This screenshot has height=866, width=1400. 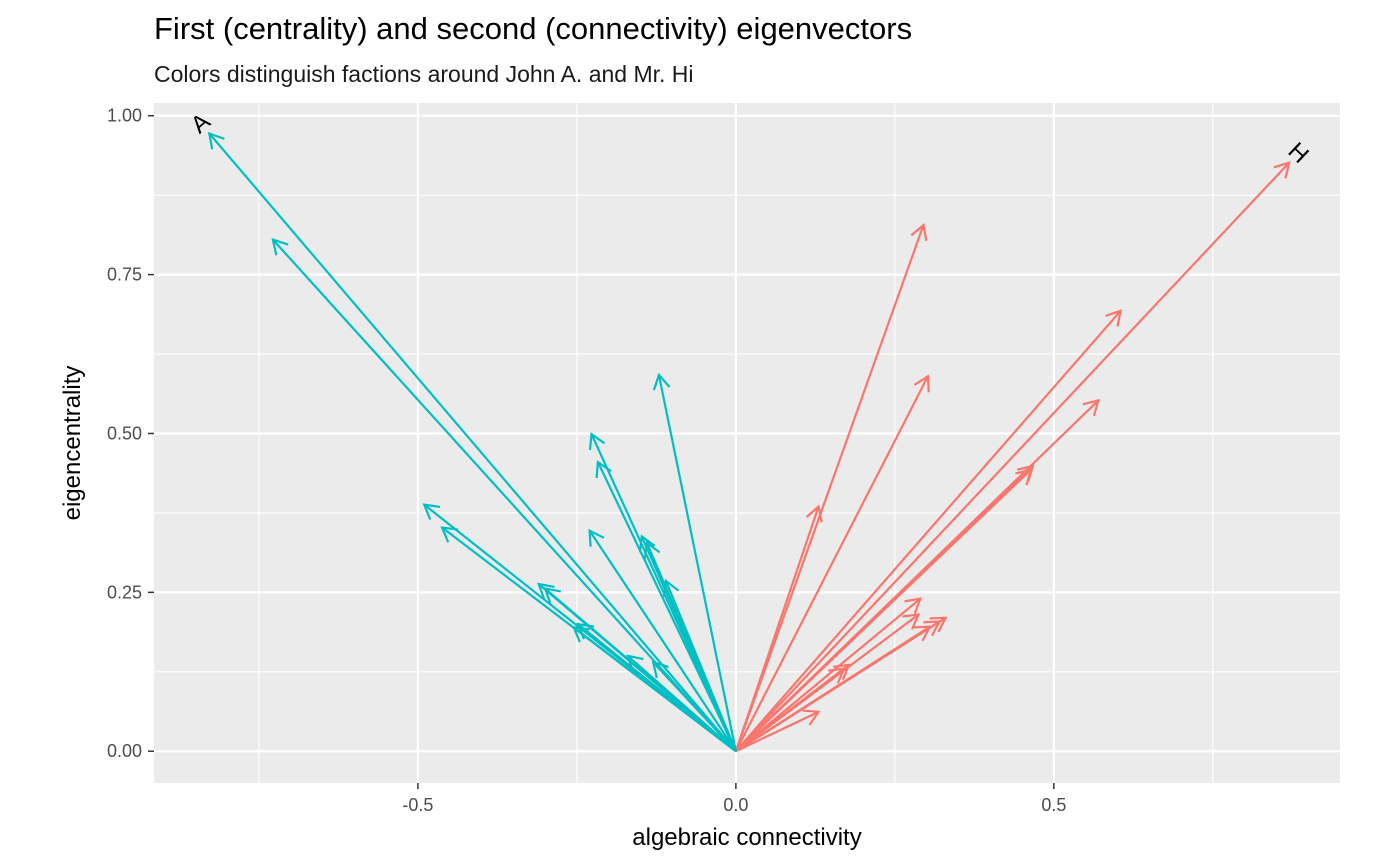 I want to click on x-tick-label: 0.0, so click(x=735, y=805).